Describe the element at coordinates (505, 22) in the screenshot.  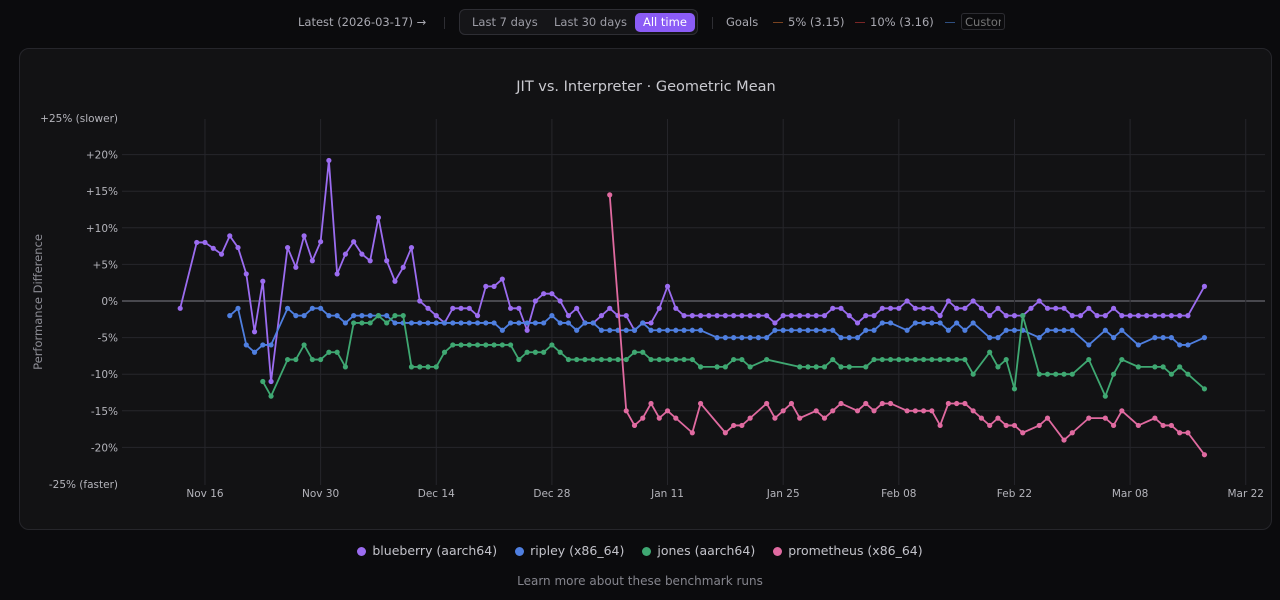
I see `range-last-7-days: Last 7 days` at that location.